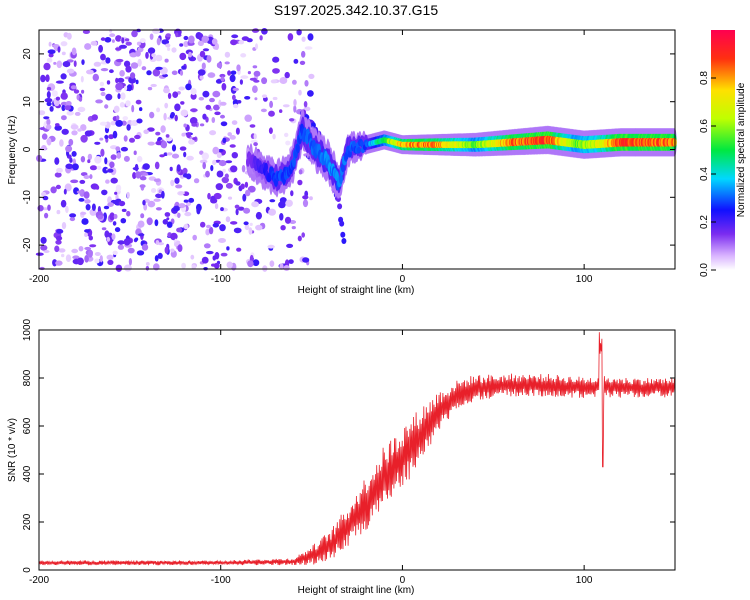 This screenshot has height=600, width=750. What do you see at coordinates (344, 241) in the screenshot?
I see `branch-blob` at bounding box center [344, 241].